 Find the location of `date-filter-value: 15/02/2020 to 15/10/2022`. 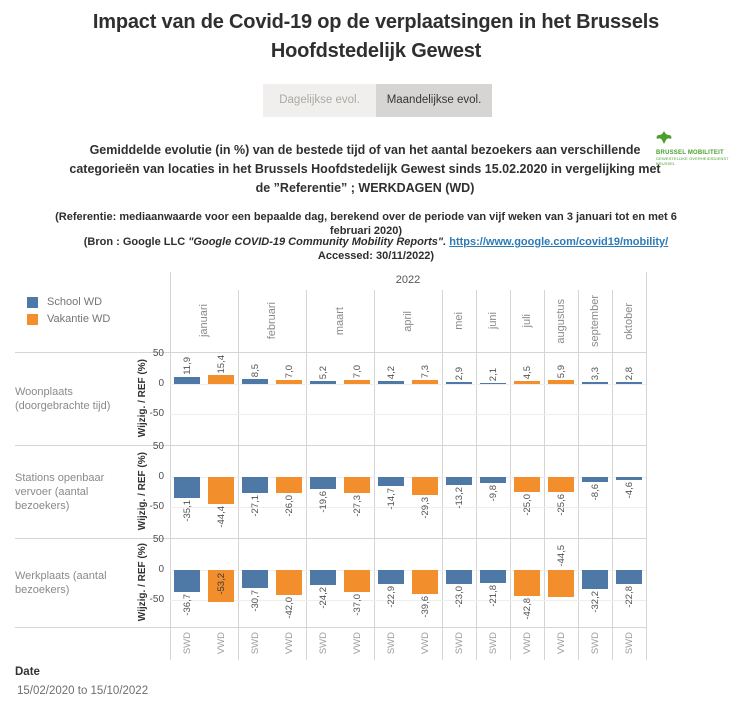

date-filter-value: 15/02/2020 to 15/10/2022 is located at coordinates (83, 691).